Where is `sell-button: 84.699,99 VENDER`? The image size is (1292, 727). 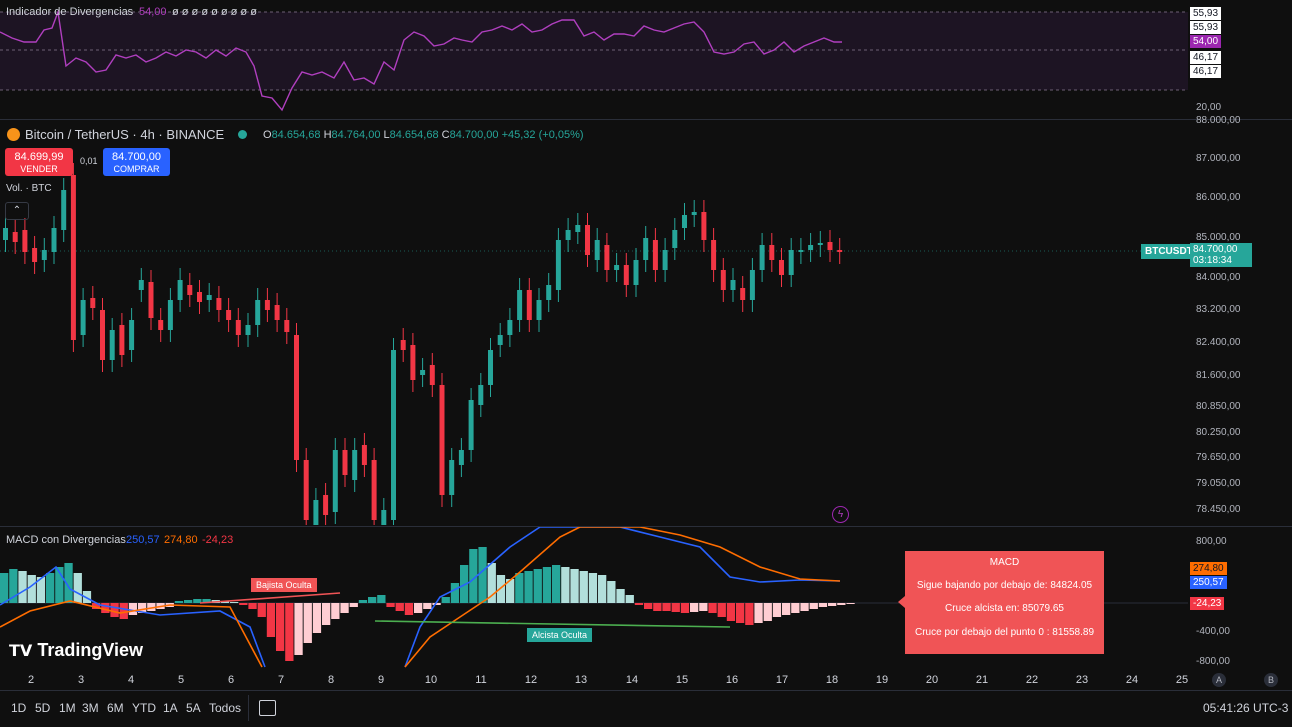 sell-button: 84.699,99 VENDER is located at coordinates (39, 162).